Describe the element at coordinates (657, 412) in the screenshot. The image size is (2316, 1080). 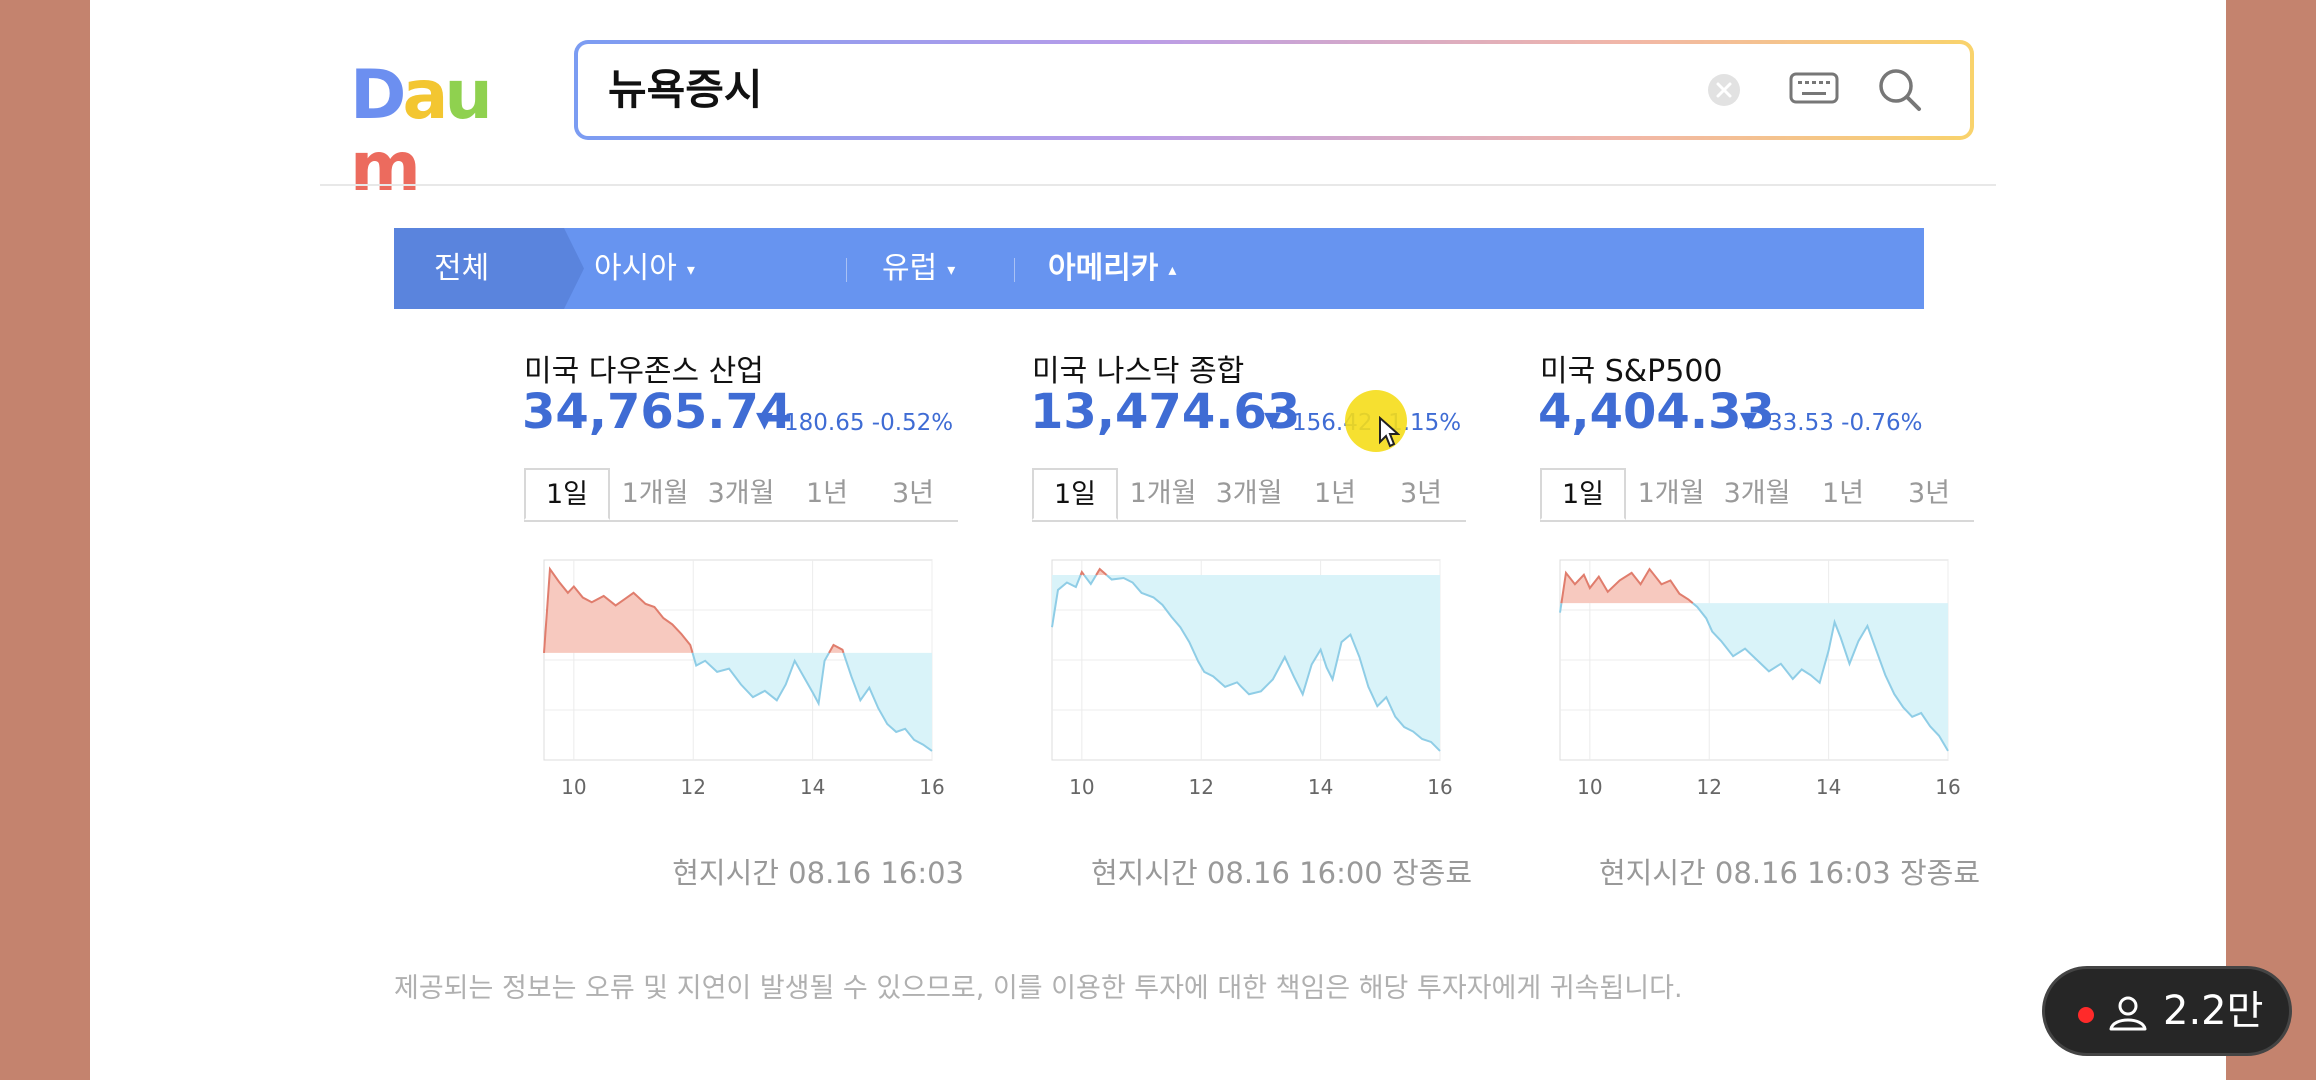
I see `index-value: 34,765.74` at that location.